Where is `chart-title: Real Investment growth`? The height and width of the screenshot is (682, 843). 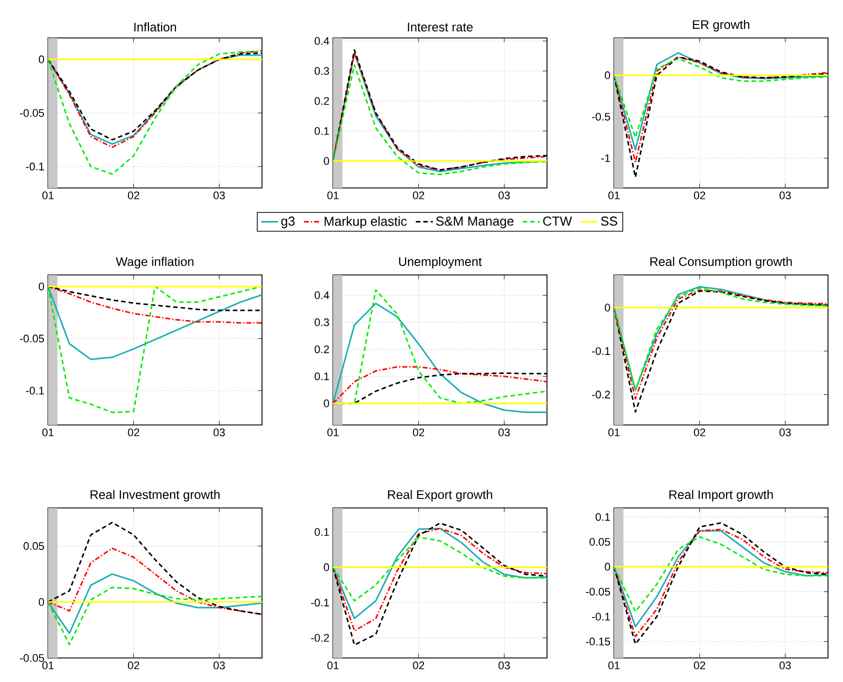 chart-title: Real Investment growth is located at coordinates (155, 496).